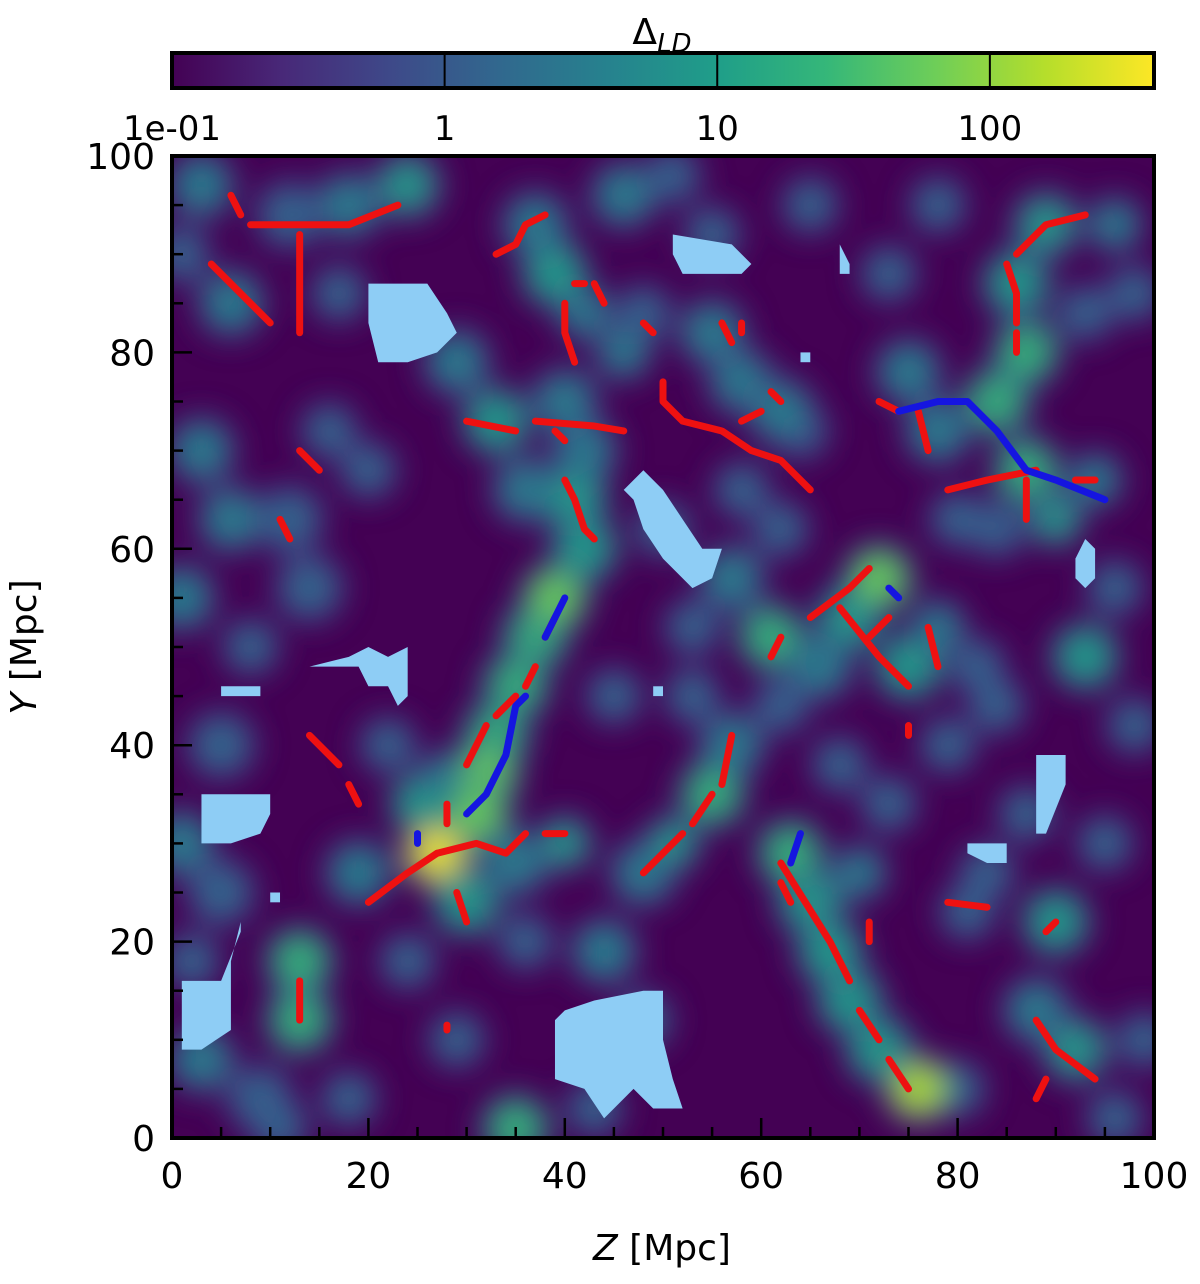 The height and width of the screenshot is (1284, 1200). I want to click on colorbar-frame, so click(663, 70).